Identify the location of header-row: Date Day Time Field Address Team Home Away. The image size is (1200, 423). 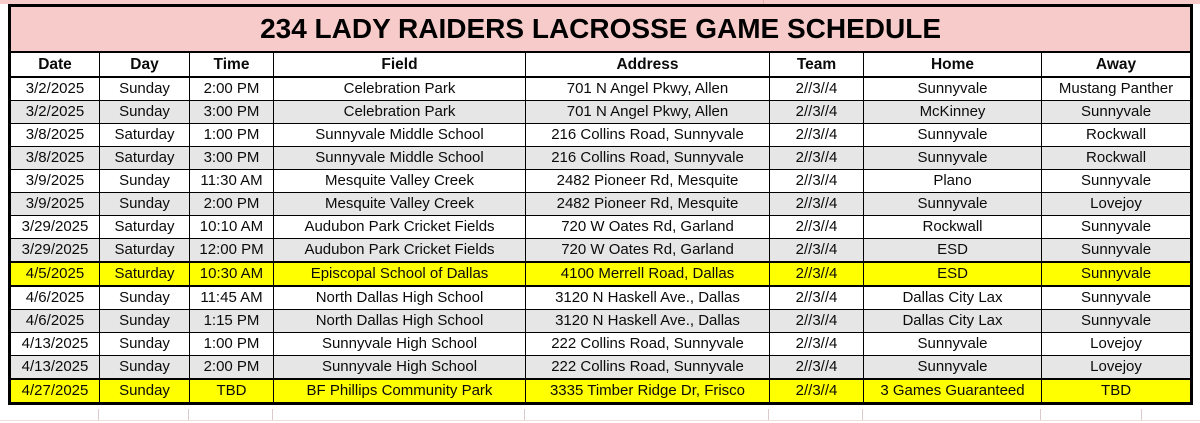
(601, 64).